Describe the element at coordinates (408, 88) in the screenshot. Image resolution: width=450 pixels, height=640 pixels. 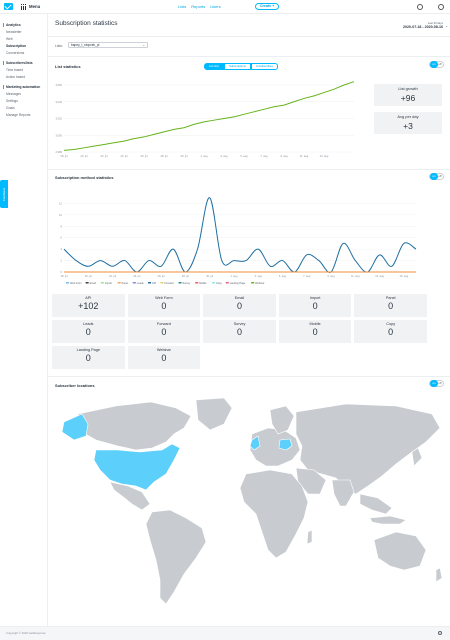
I see `list-growth-label: List growth` at that location.